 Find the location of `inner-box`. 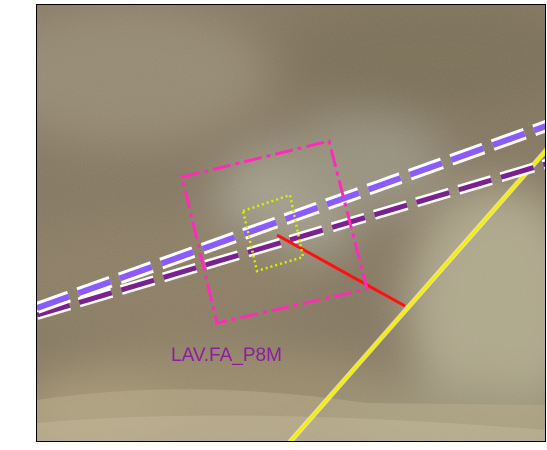

inner-box is located at coordinates (273, 233).